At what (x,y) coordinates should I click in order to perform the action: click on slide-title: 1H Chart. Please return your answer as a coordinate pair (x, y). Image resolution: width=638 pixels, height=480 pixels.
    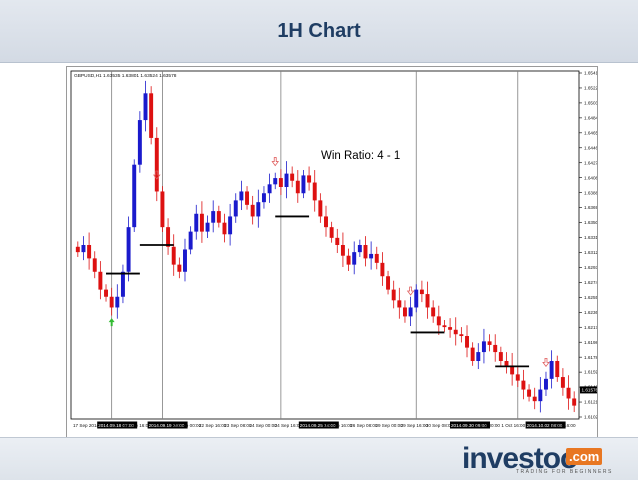
    Looking at the image, I should click on (319, 31).